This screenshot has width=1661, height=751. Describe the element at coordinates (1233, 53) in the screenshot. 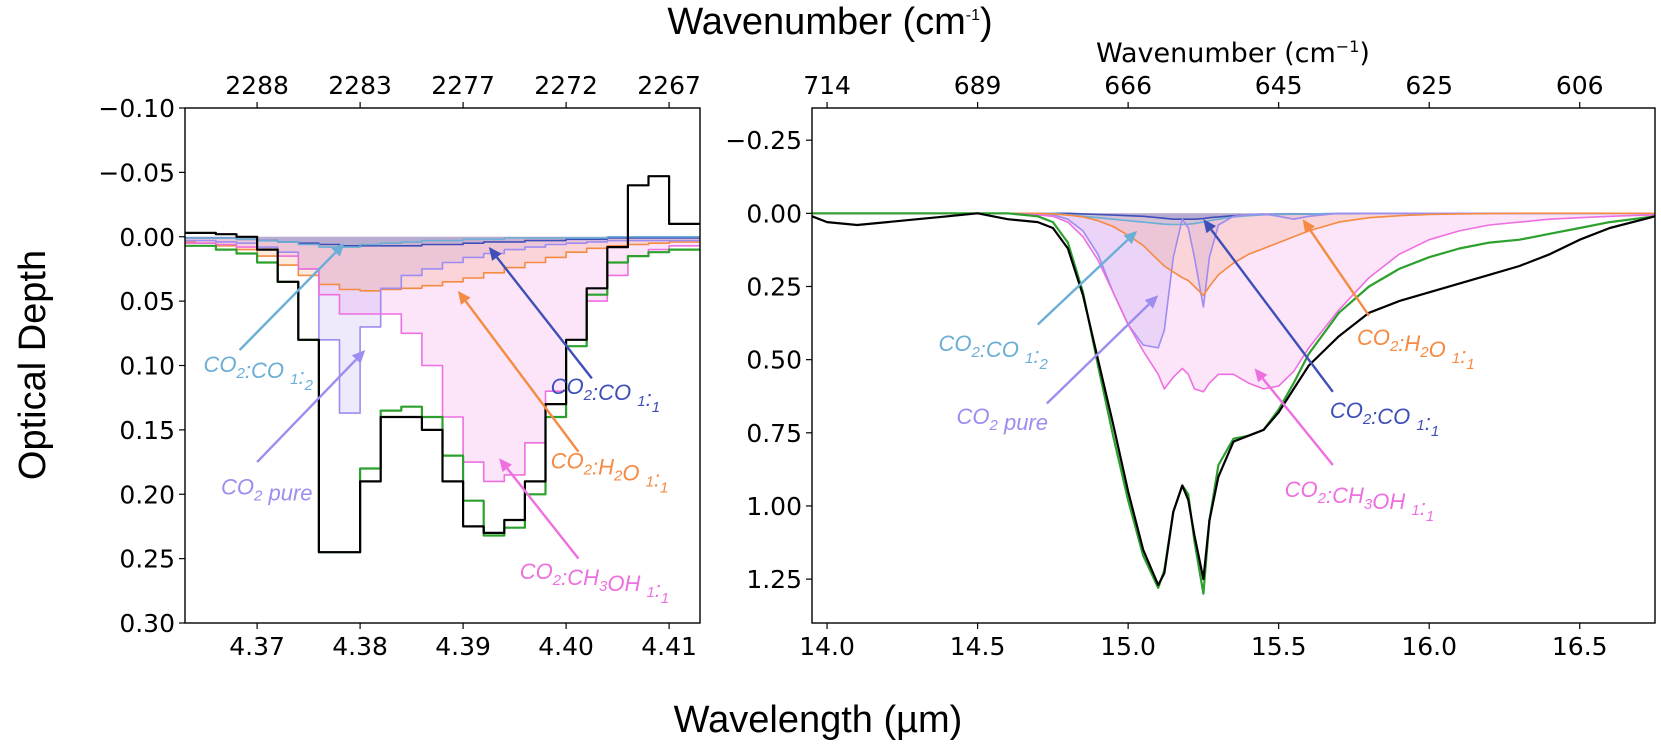

I see `right-top-axis-title: Wavenumber (cm−1)` at that location.